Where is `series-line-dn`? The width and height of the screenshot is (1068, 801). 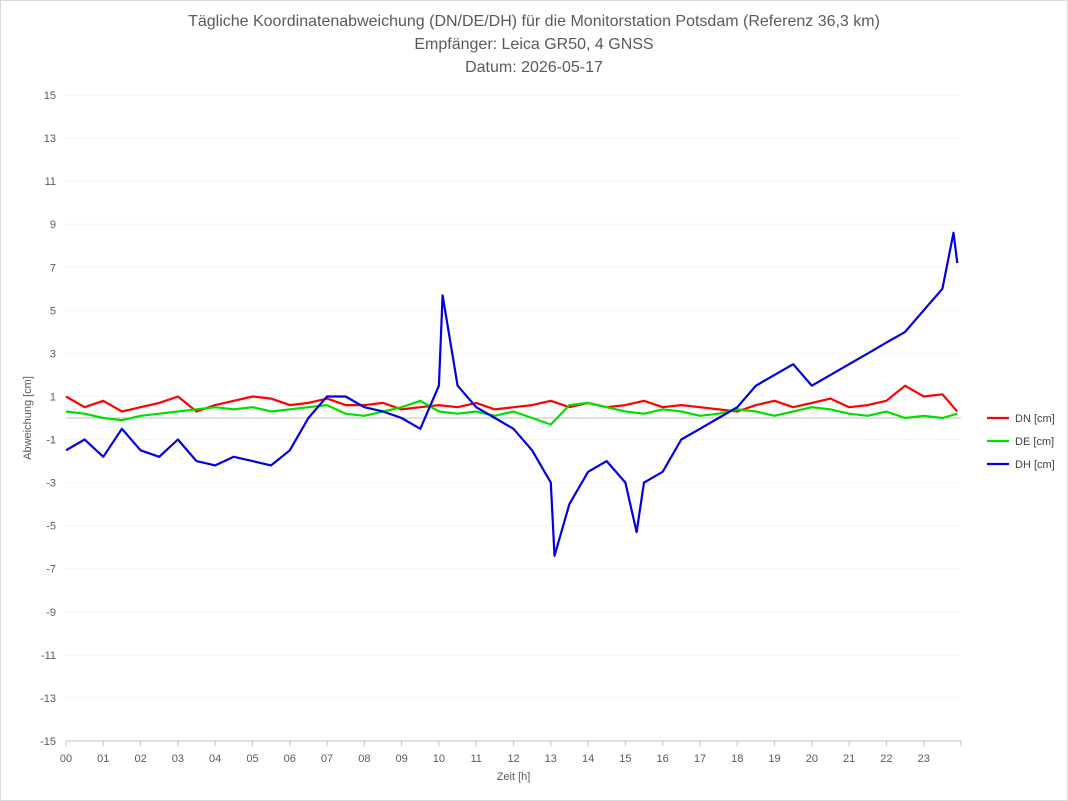 series-line-dn is located at coordinates (512, 398).